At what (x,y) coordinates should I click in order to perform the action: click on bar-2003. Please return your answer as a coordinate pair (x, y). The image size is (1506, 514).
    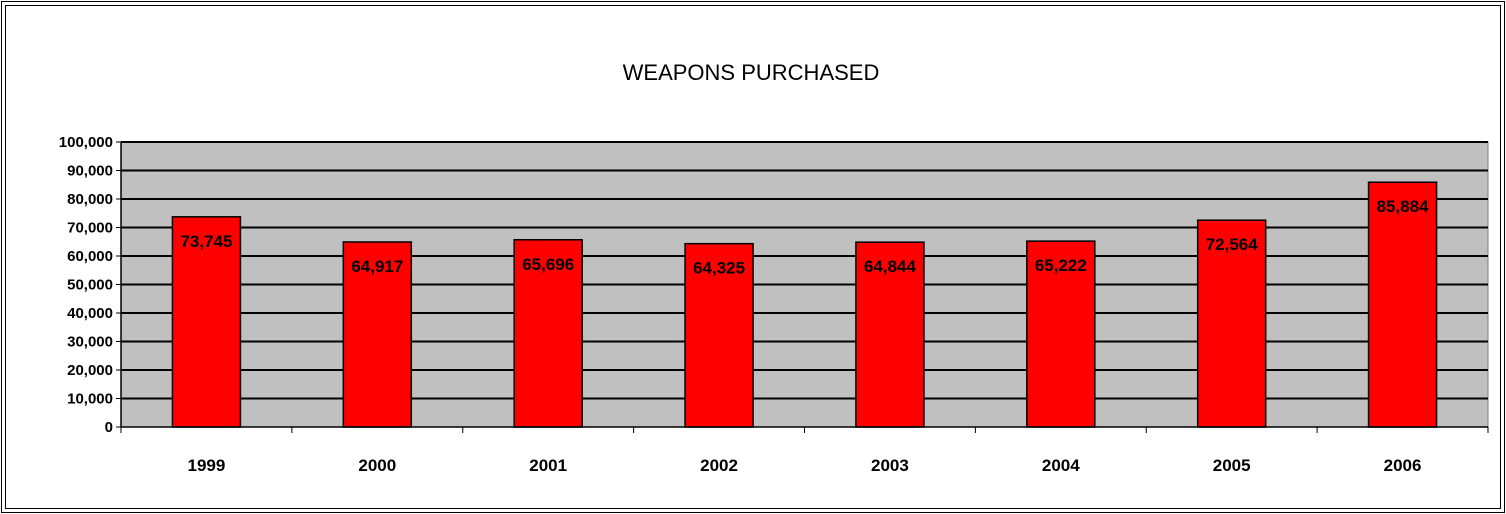
    Looking at the image, I should click on (890, 334).